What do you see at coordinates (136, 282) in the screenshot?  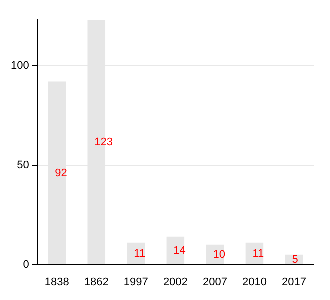 I see `x-tick-label: 1997` at bounding box center [136, 282].